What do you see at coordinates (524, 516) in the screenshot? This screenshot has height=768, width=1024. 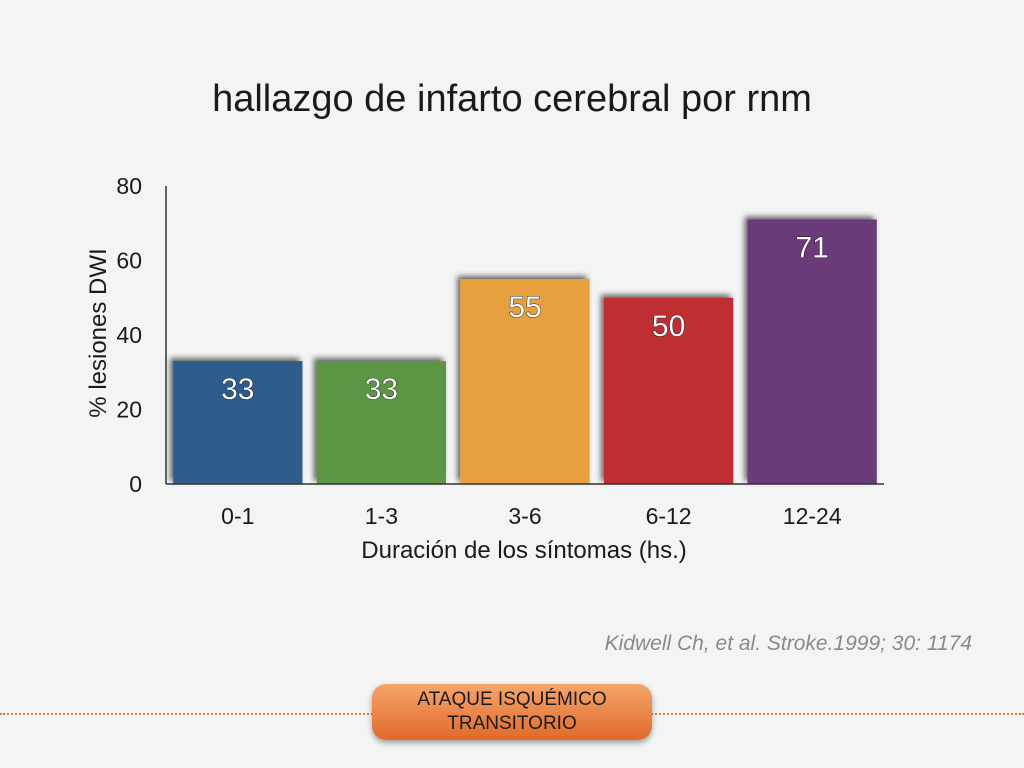 I see `x-tick-label: 3-6` at bounding box center [524, 516].